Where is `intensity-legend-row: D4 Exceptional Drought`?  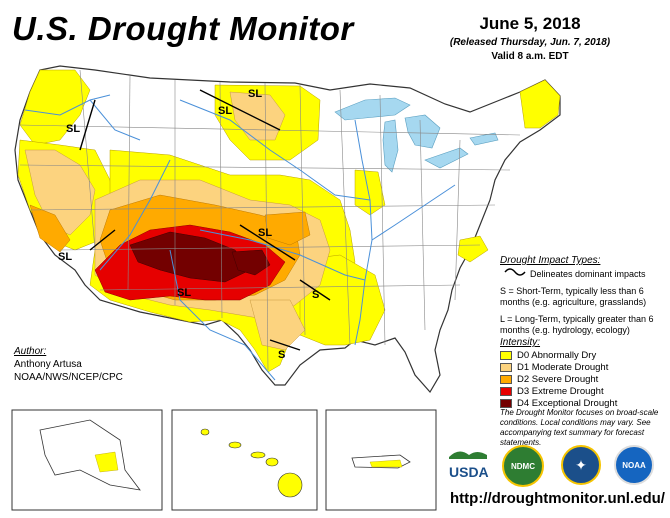
intensity-legend-row: D4 Exceptional Drought is located at coordinates (582, 403).